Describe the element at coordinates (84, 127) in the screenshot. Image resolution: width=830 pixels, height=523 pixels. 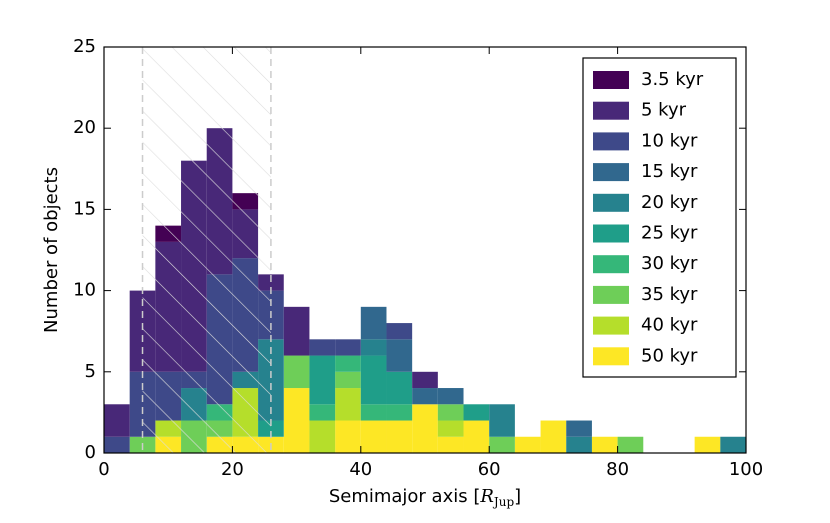
I see `y-tick-label: 20` at that location.